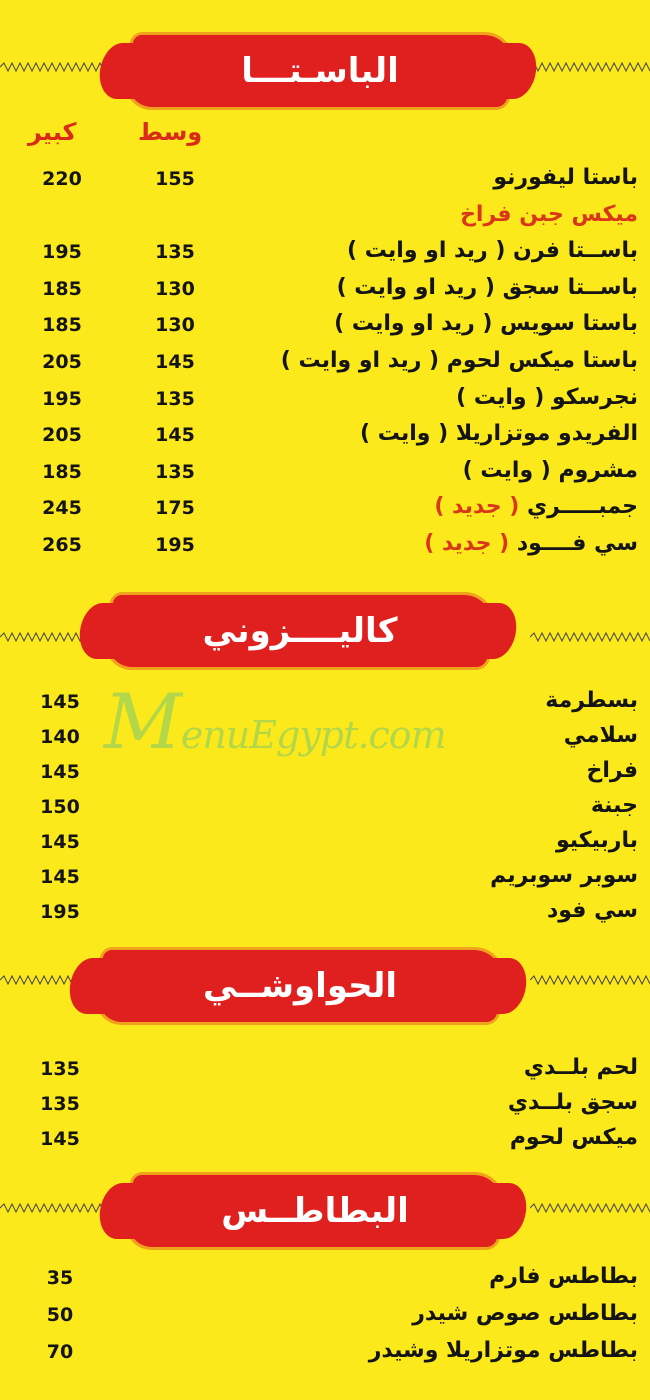 The height and width of the screenshot is (1400, 650). Describe the element at coordinates (52, 132) in the screenshot. I see `column-header-large: كبير` at that location.